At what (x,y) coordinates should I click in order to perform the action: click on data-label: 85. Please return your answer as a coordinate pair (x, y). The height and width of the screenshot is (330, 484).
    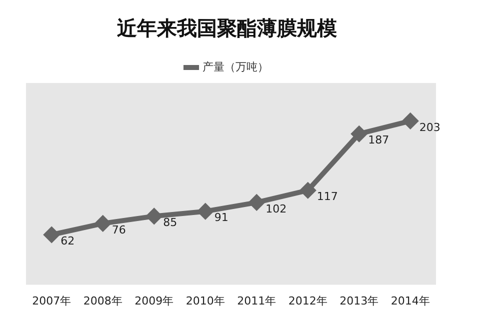
    Looking at the image, I should click on (170, 223).